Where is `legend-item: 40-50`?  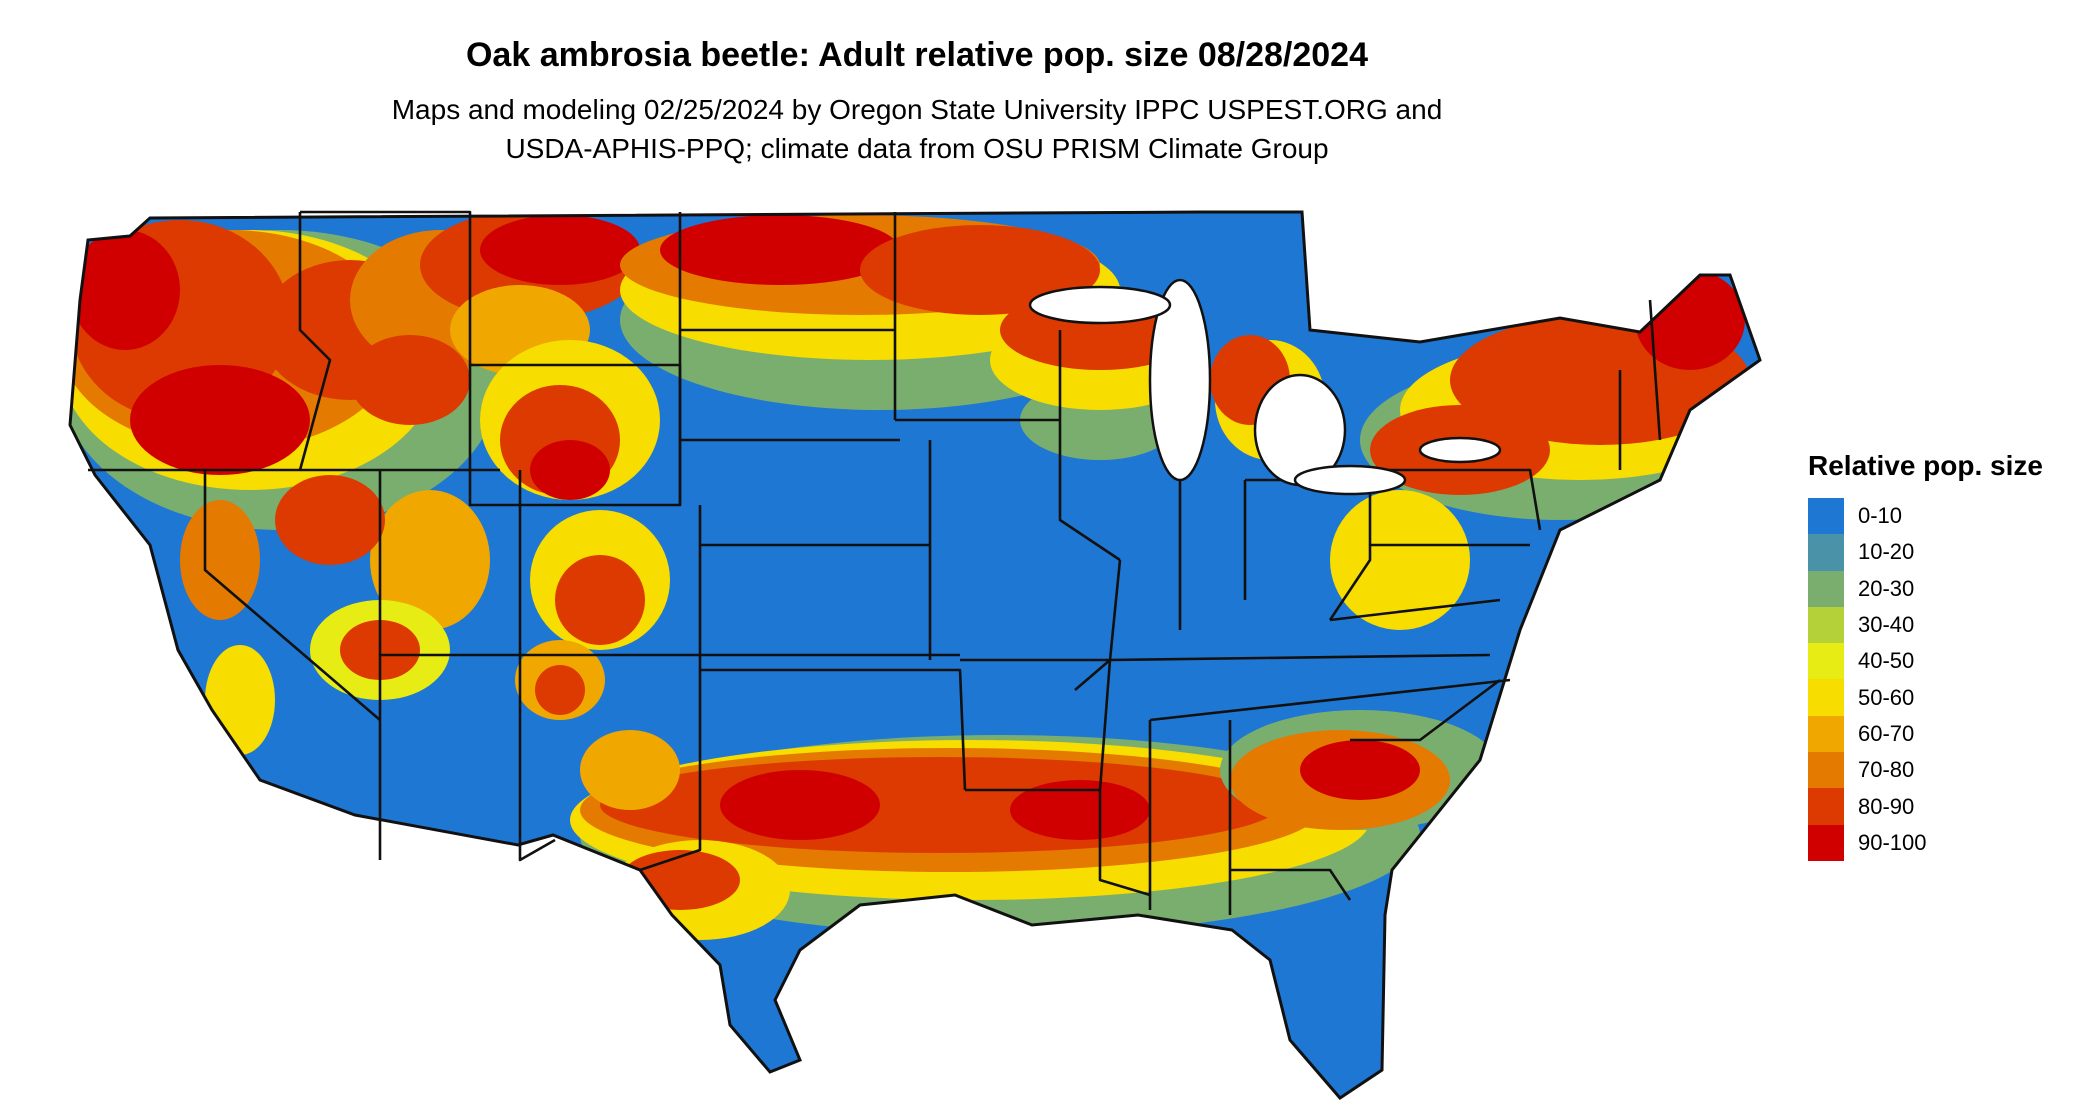 legend-item: 40-50 is located at coordinates (1943, 661).